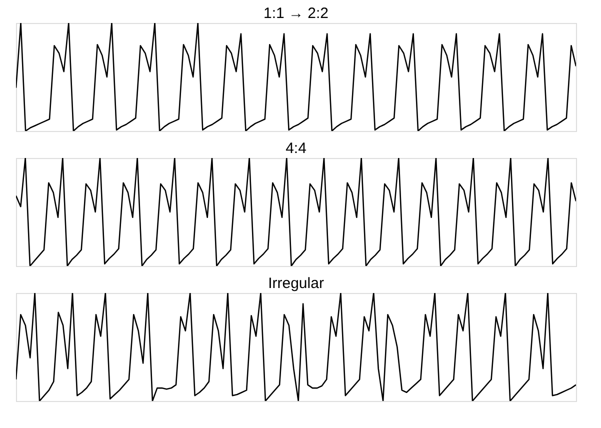 The height and width of the screenshot is (428, 601). What do you see at coordinates (296, 283) in the screenshot?
I see `chart-title: Irregular` at bounding box center [296, 283].